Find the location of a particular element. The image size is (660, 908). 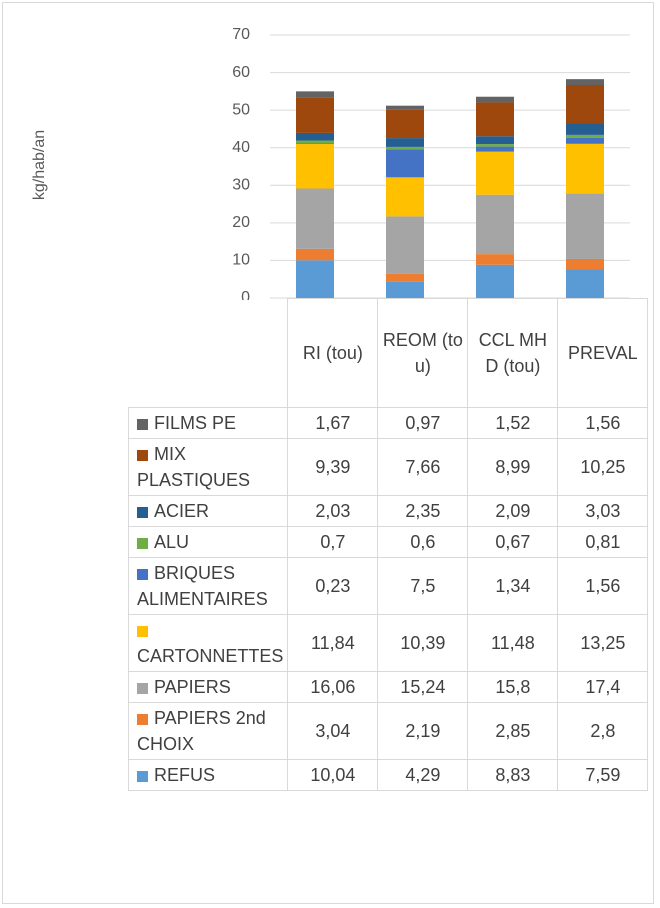

legend-cell: ACIER is located at coordinates (208, 511).